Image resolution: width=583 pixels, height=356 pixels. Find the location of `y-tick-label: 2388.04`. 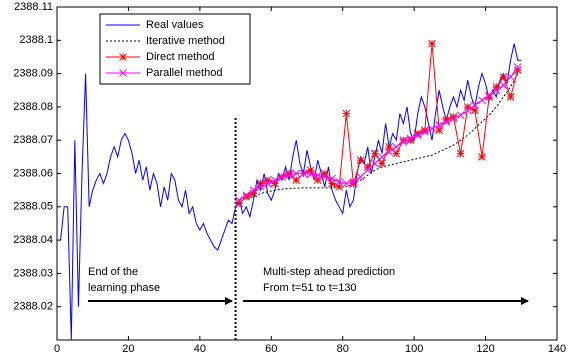

y-tick-label: 2388.04 is located at coordinates (33, 240).